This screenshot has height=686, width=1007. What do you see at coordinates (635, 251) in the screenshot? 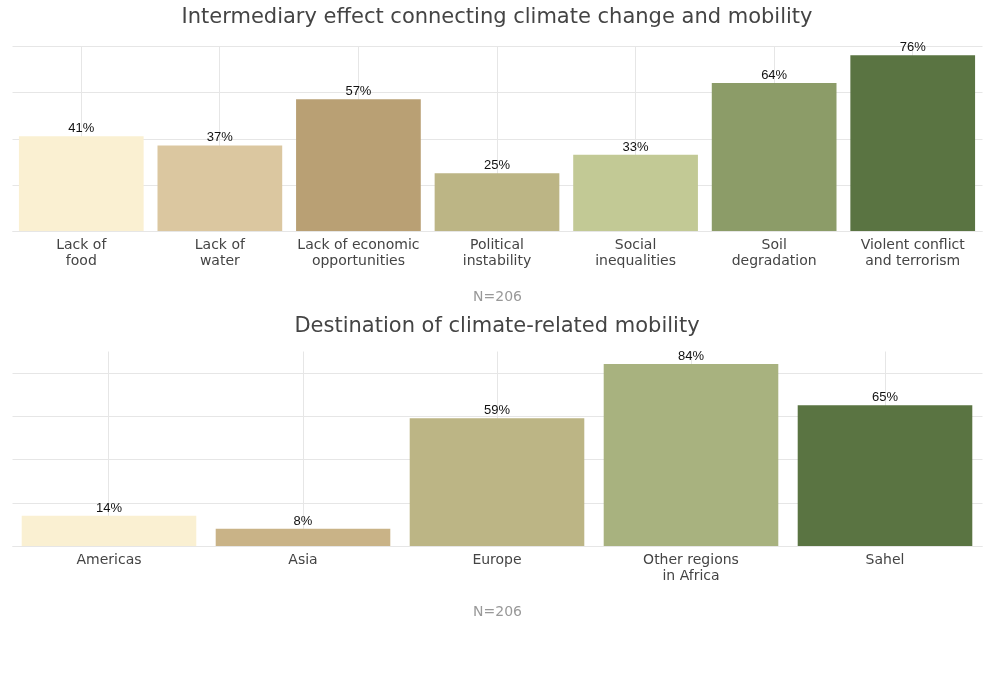
I see `x-tick-label: Social inequalities` at bounding box center [635, 251].